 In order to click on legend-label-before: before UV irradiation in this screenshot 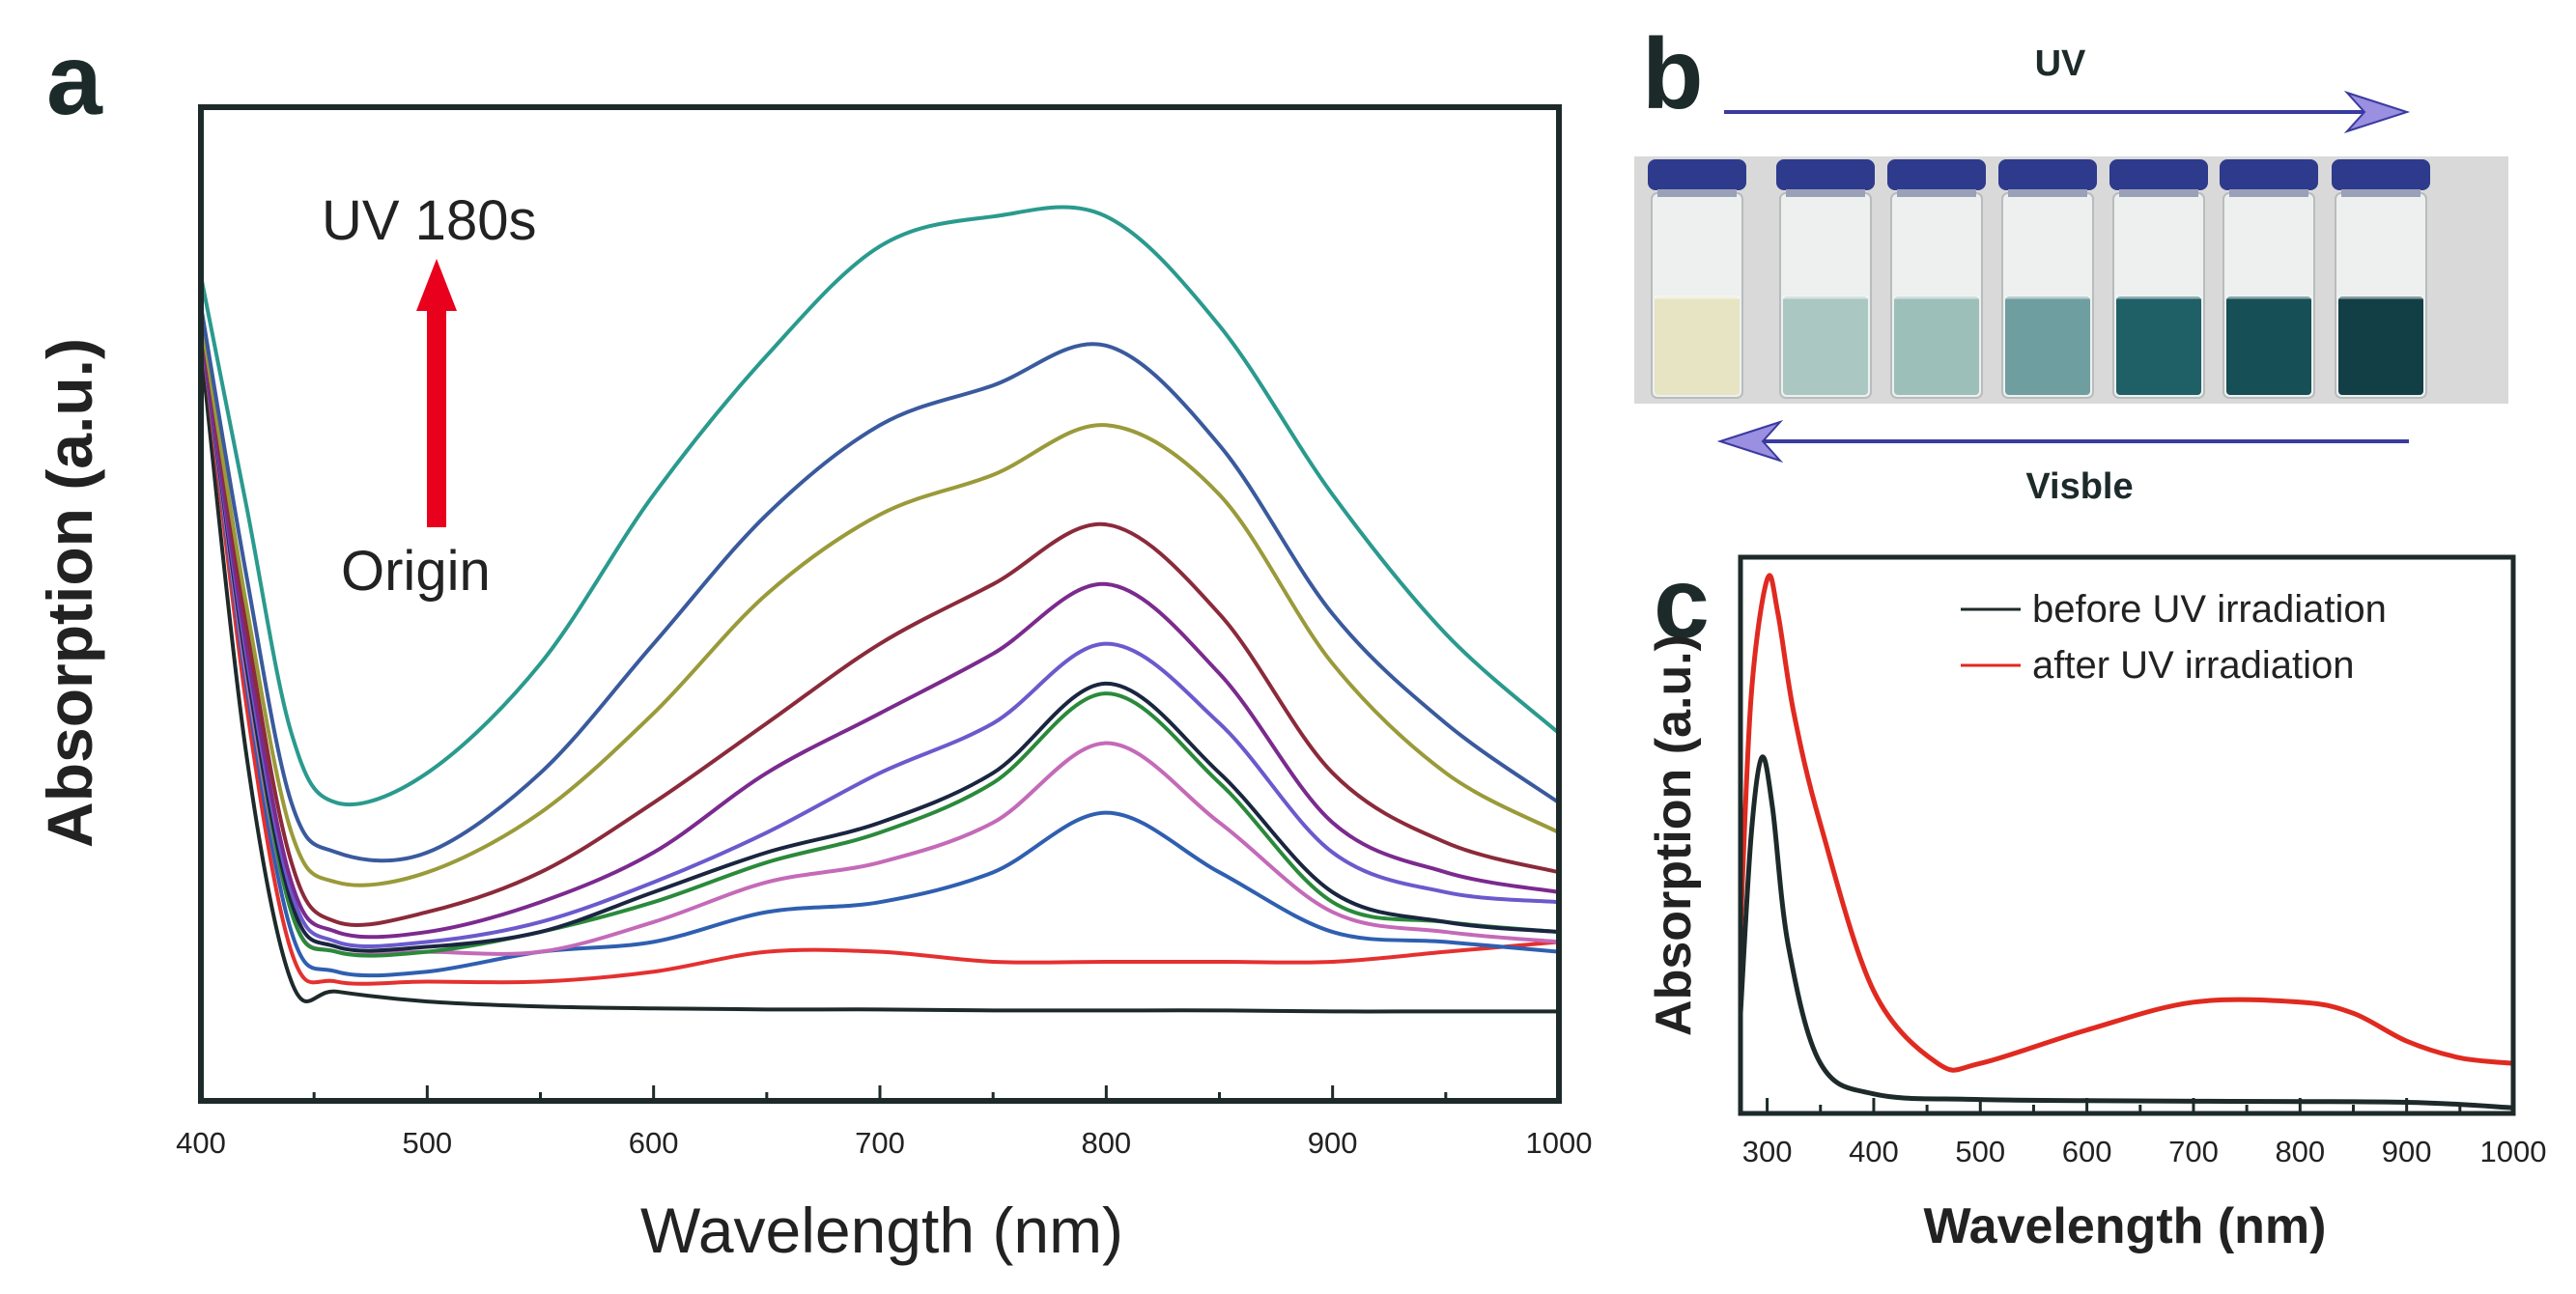, I will do `click(2209, 609)`.